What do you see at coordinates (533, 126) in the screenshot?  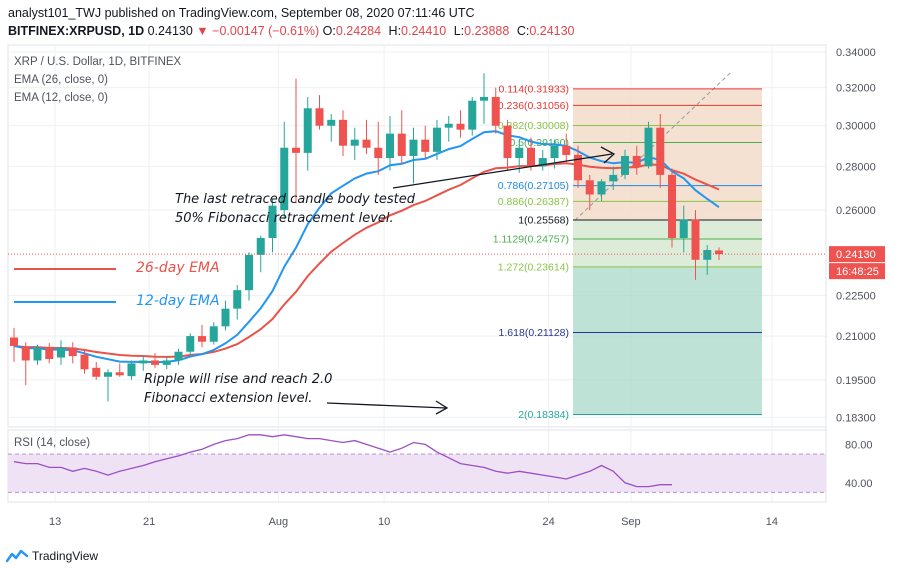 I see `fib-level-label: 0.382(0.30008)` at bounding box center [533, 126].